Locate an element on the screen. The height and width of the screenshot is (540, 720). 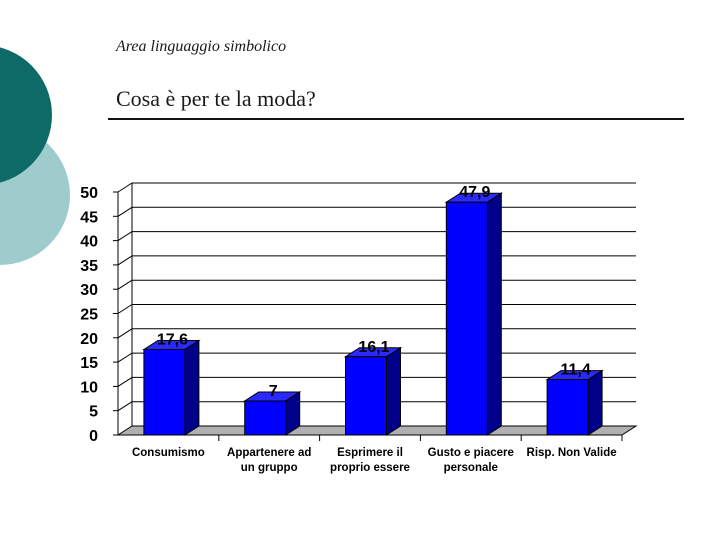
x-tick-label: Risp. Non Valide is located at coordinates (572, 453).